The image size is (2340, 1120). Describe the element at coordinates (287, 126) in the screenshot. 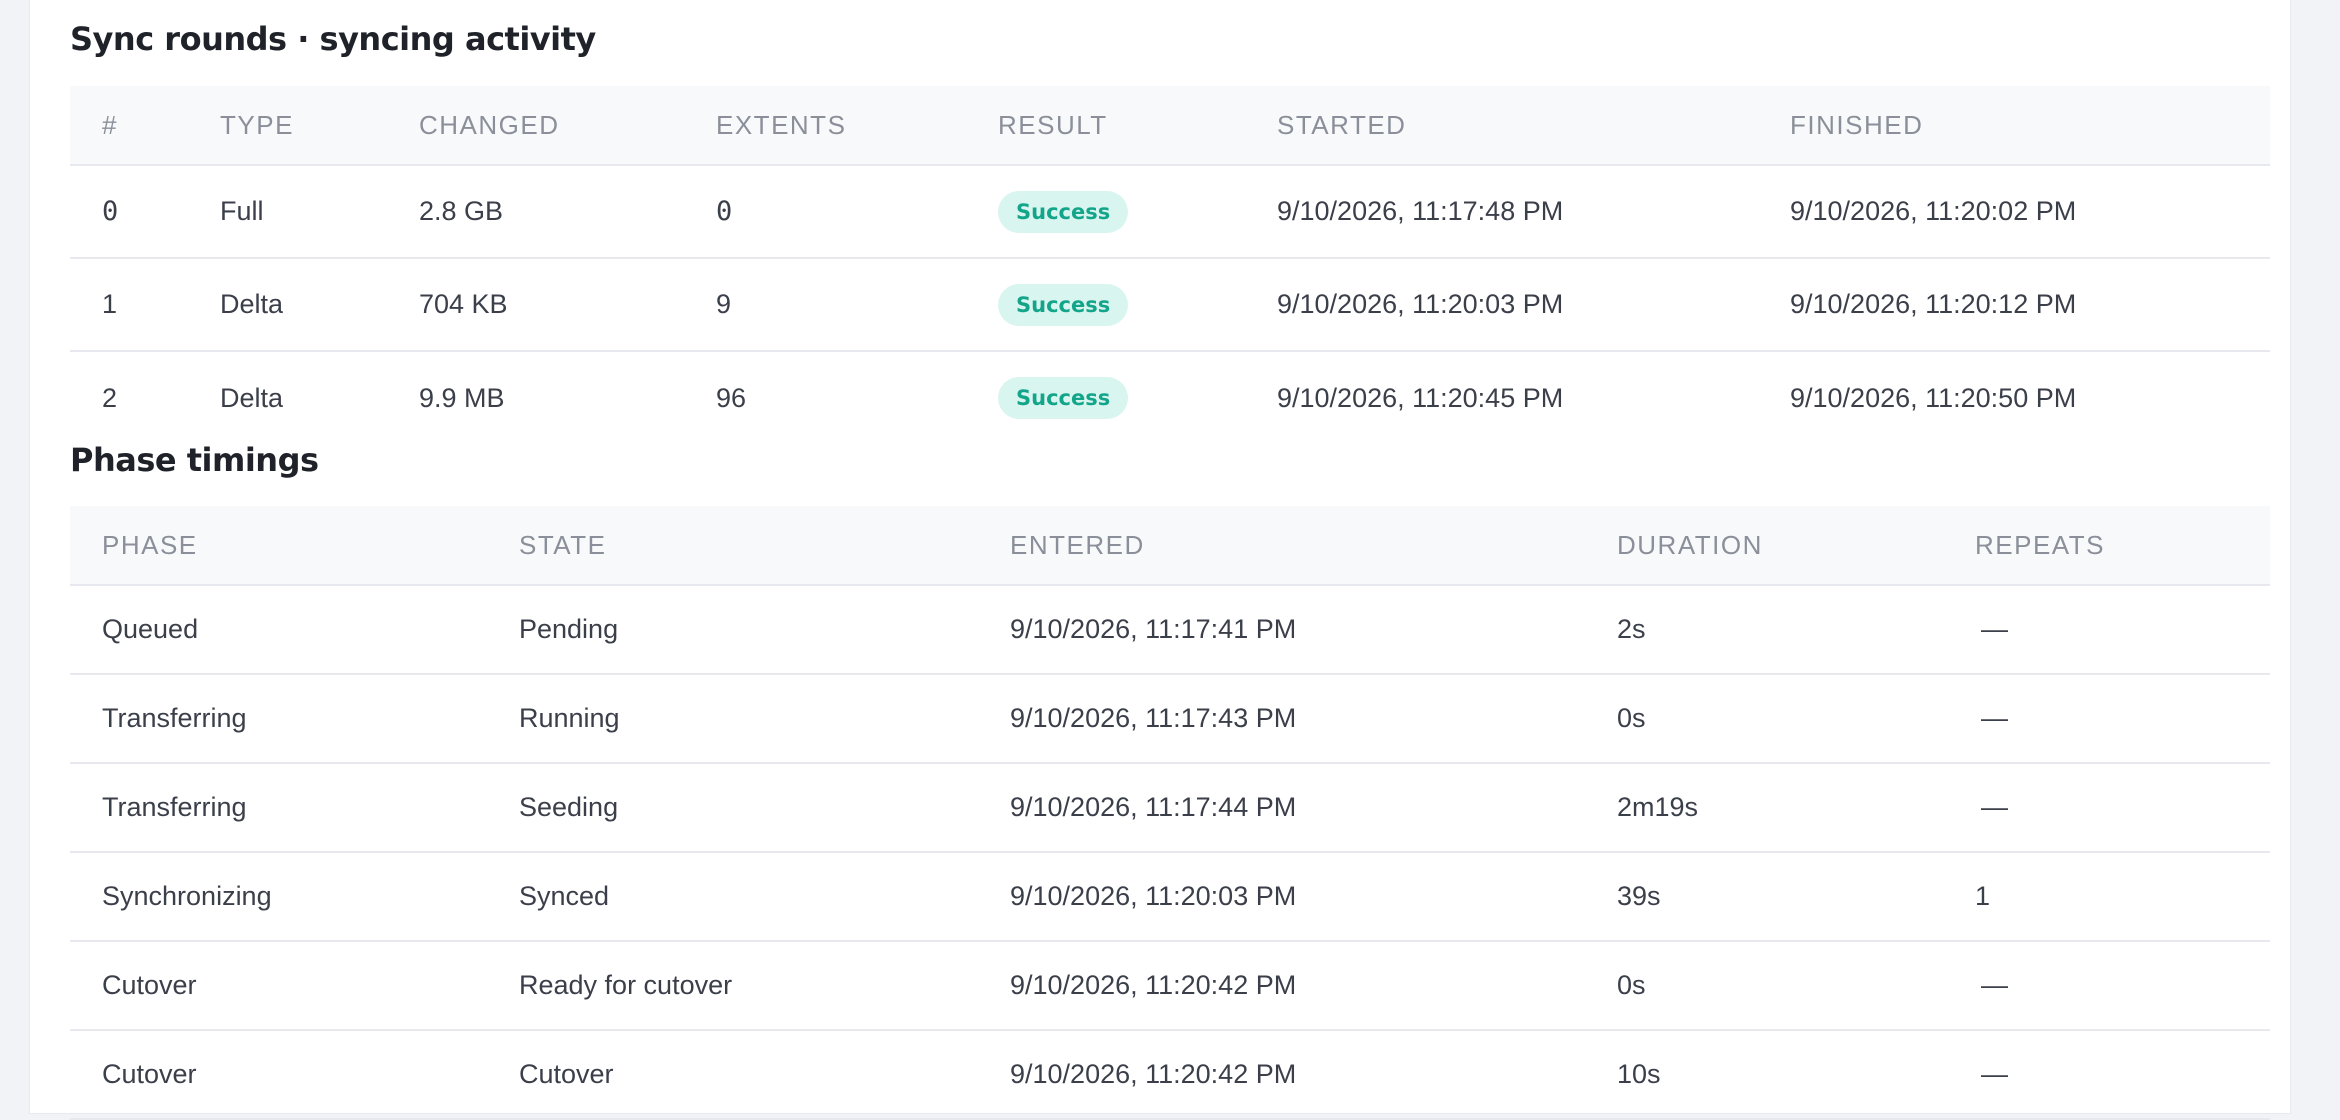

I see `column-header-type: TYPE` at that location.